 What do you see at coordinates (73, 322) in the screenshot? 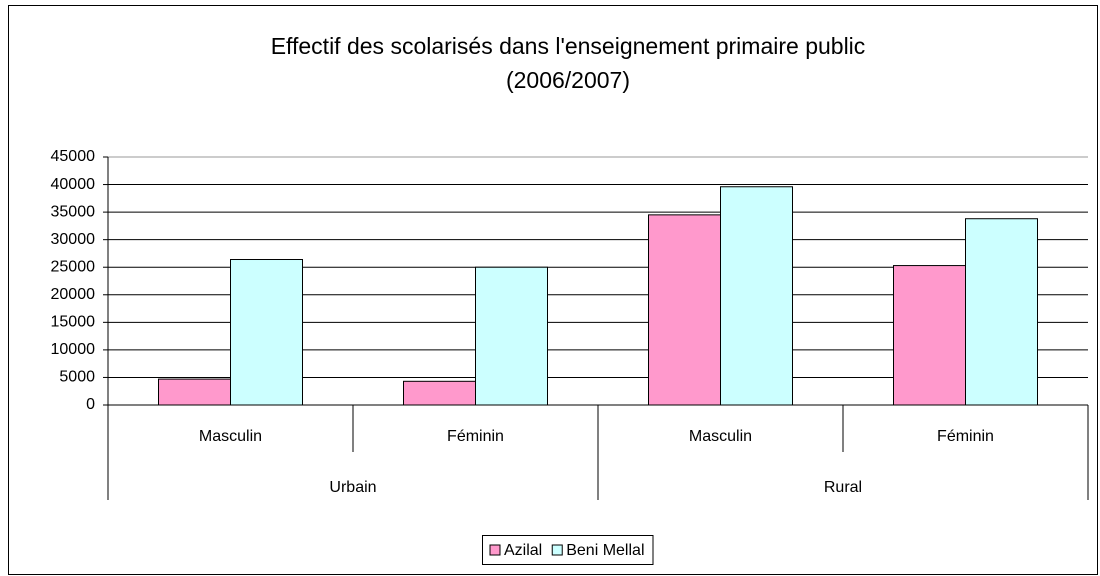
I see `y-tick-label: 15000` at bounding box center [73, 322].